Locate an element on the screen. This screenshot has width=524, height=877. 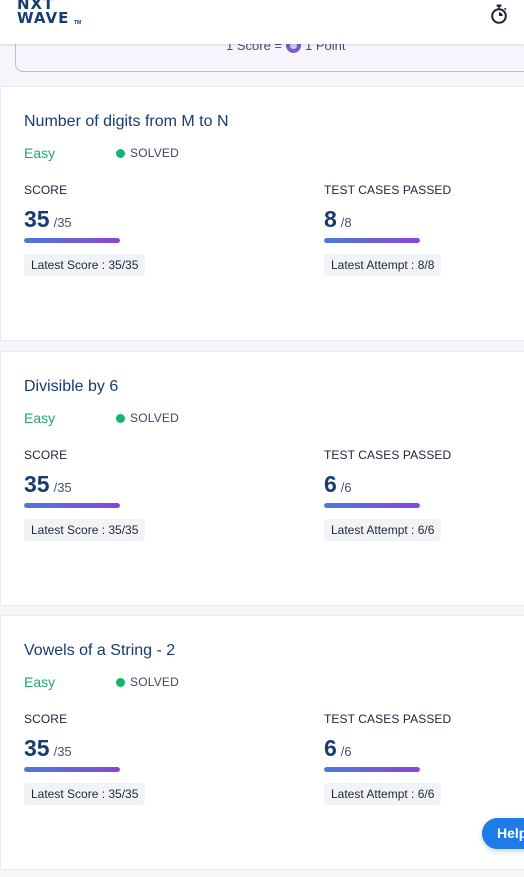
test-cases-value: 8 /8 is located at coordinates (409, 219).